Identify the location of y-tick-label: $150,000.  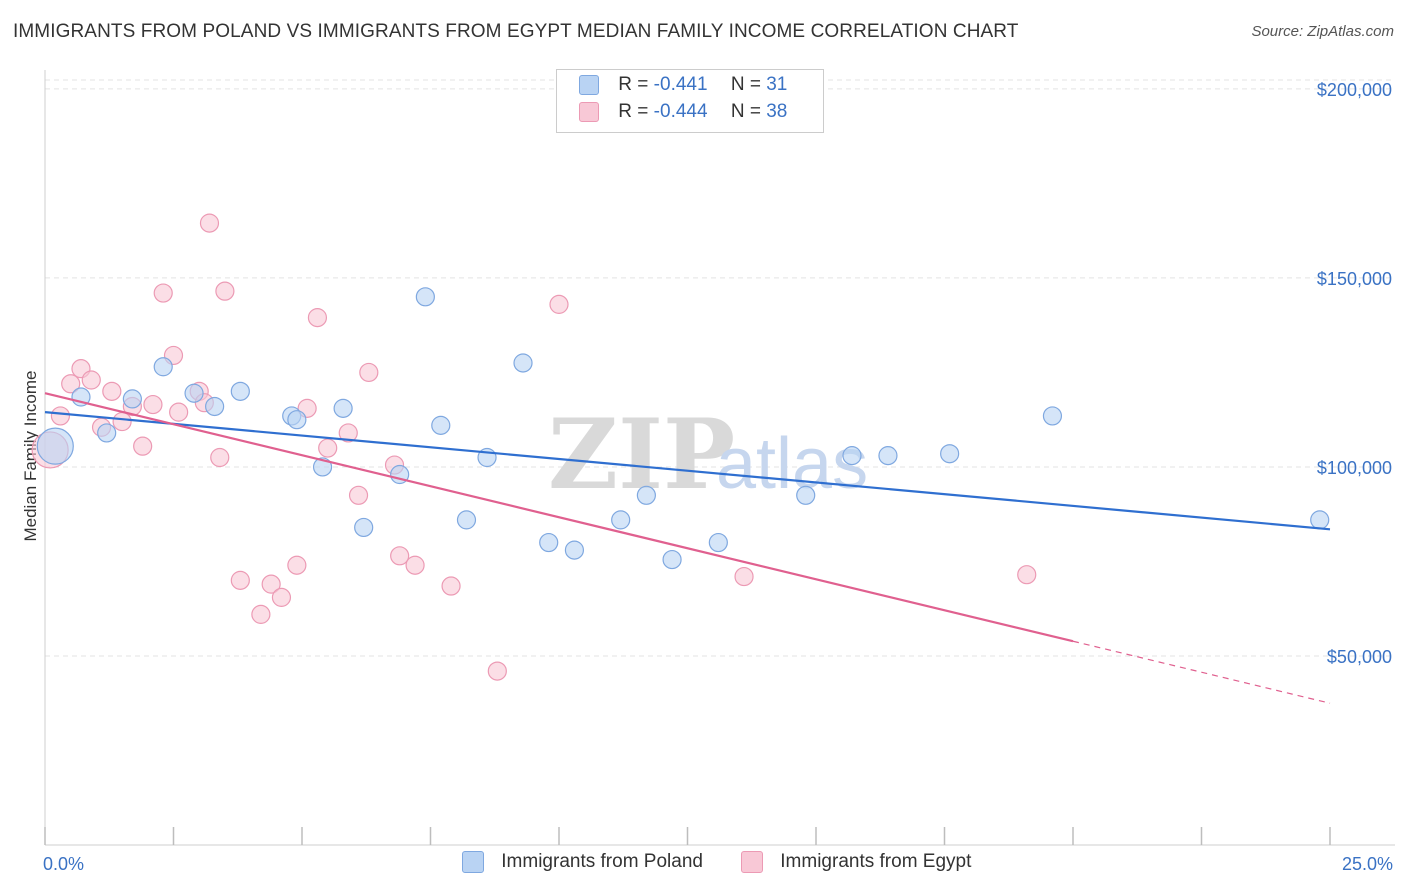
(1354, 279).